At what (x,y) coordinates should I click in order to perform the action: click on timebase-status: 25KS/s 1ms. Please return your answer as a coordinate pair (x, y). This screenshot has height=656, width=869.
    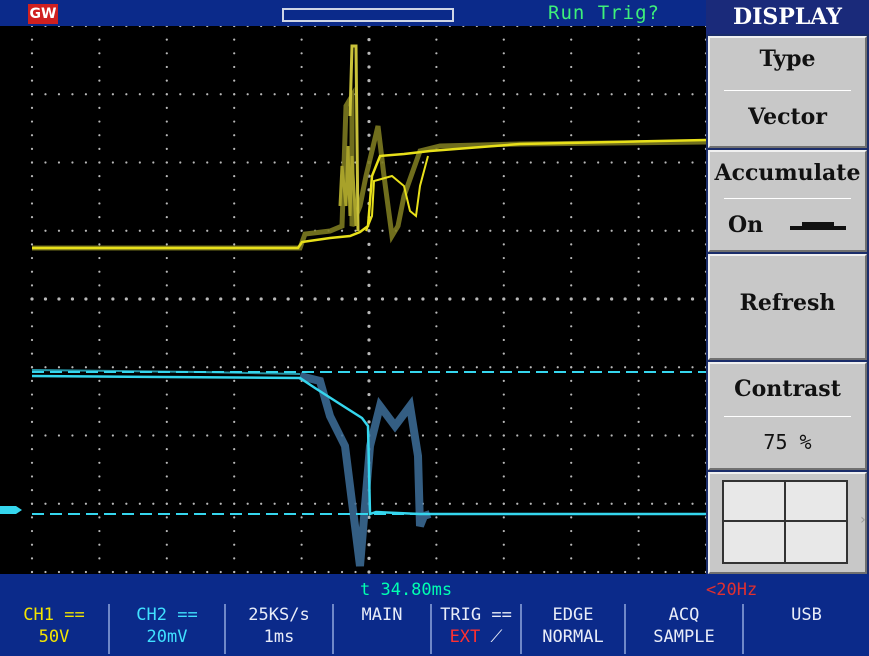
    Looking at the image, I should click on (280, 629).